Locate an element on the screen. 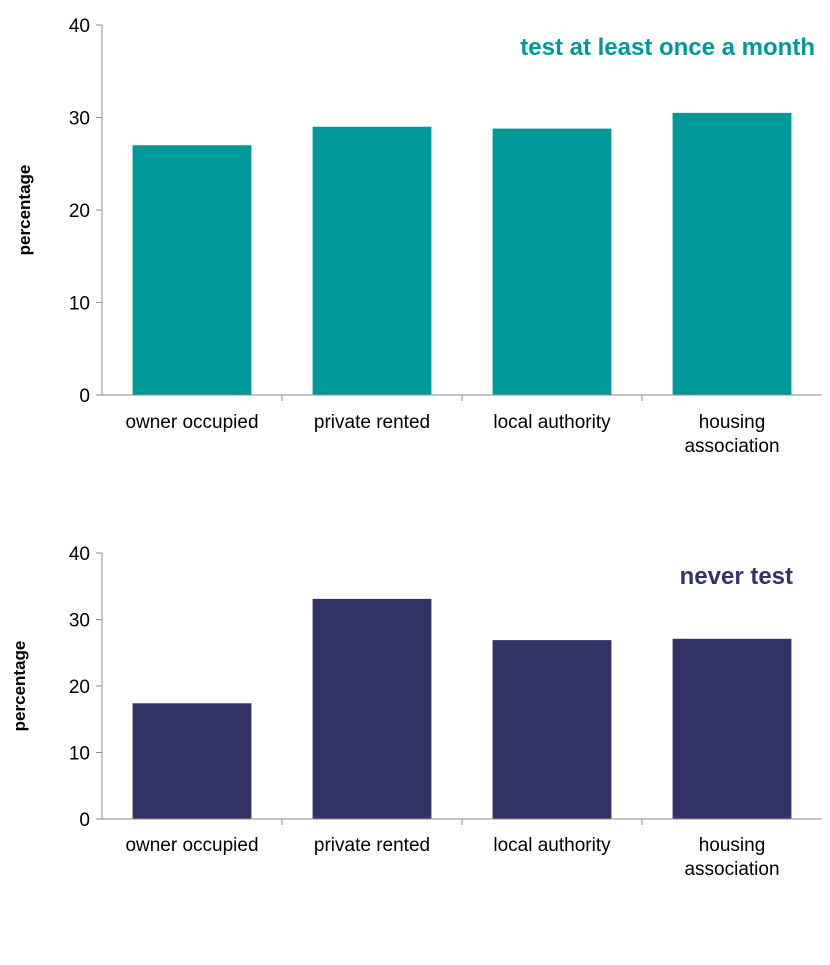 This screenshot has height=965, width=830. bottom-category-label-3: housing association is located at coordinates (731, 857).